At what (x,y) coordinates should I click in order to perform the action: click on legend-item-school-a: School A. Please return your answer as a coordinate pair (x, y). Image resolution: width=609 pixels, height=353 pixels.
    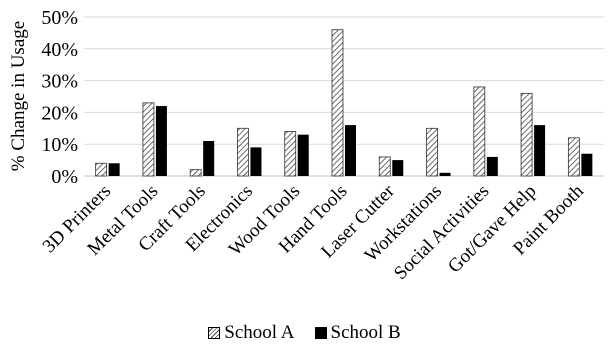
    Looking at the image, I should click on (251, 333).